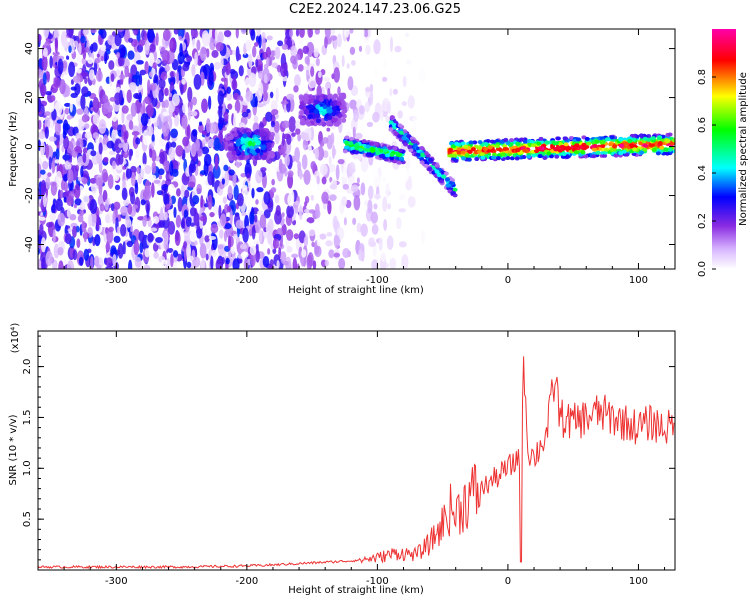 Image resolution: width=750 pixels, height=600 pixels. I want to click on x-tick-label: -100, so click(377, 280).